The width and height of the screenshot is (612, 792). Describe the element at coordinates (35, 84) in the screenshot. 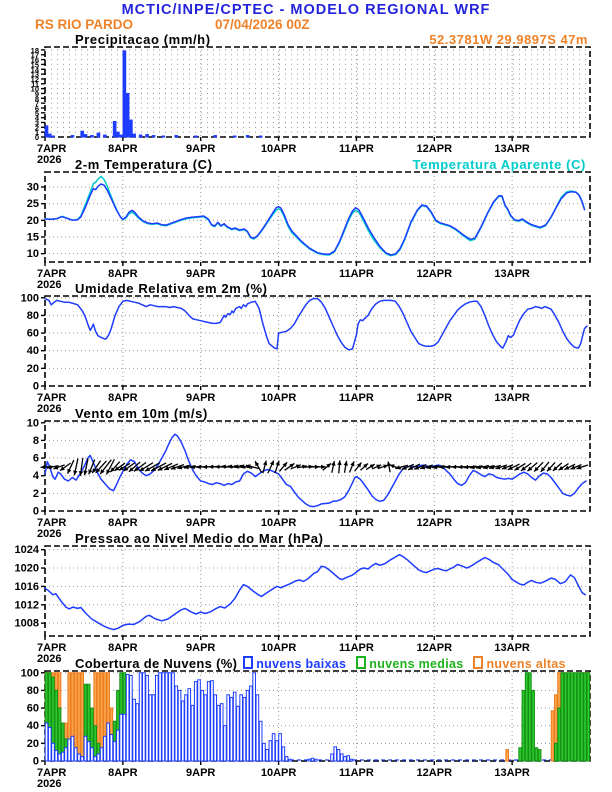

I see `svg-text: 11` at that location.